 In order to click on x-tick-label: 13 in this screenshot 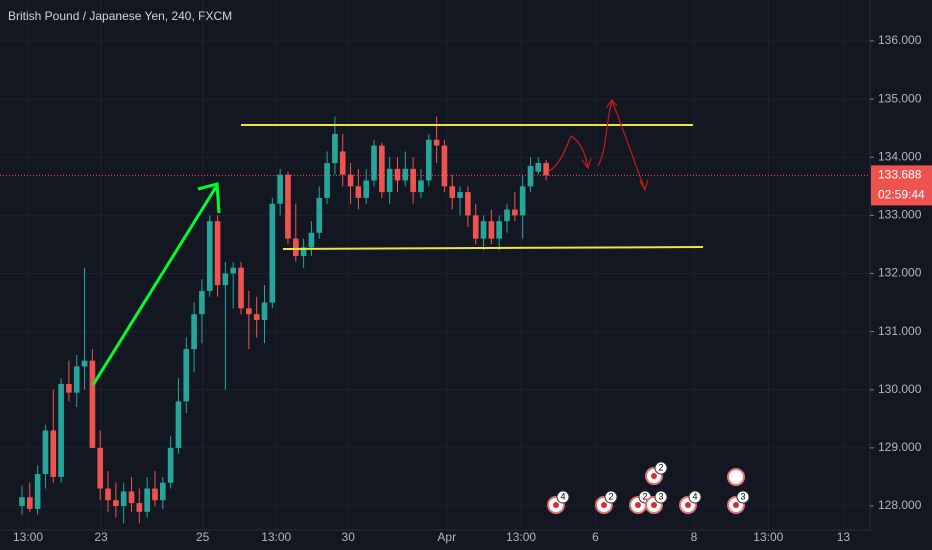, I will do `click(844, 537)`.